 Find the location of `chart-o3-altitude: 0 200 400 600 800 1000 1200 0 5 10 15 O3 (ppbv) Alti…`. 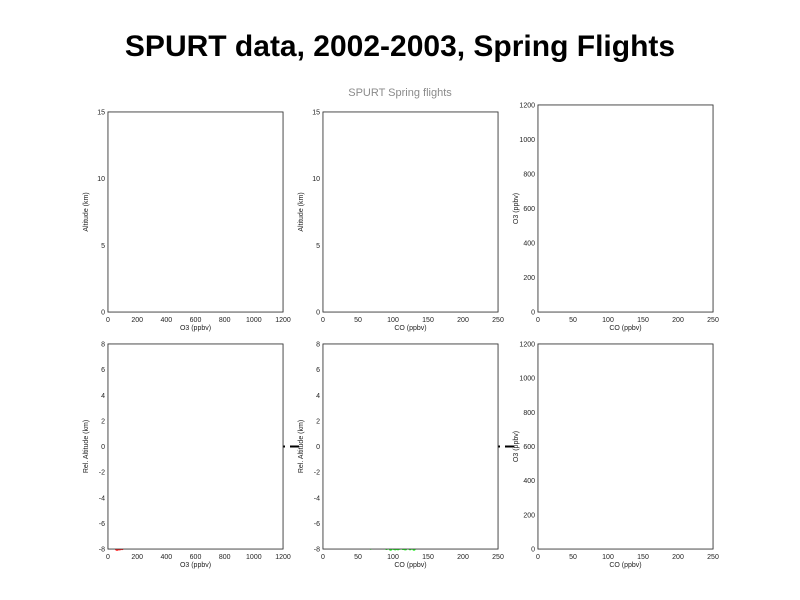

chart-o3-altitude: 0 200 400 600 800 1000 1200 0 5 10 15 O3 (ppbv) Alti… is located at coordinates (187, 221).